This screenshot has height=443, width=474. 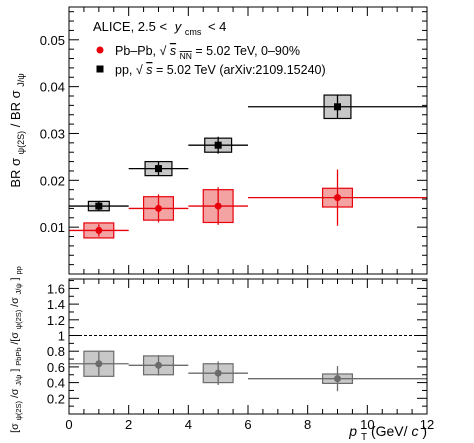 What do you see at coordinates (128, 424) in the screenshot?
I see `x-tick-label: 2` at bounding box center [128, 424].